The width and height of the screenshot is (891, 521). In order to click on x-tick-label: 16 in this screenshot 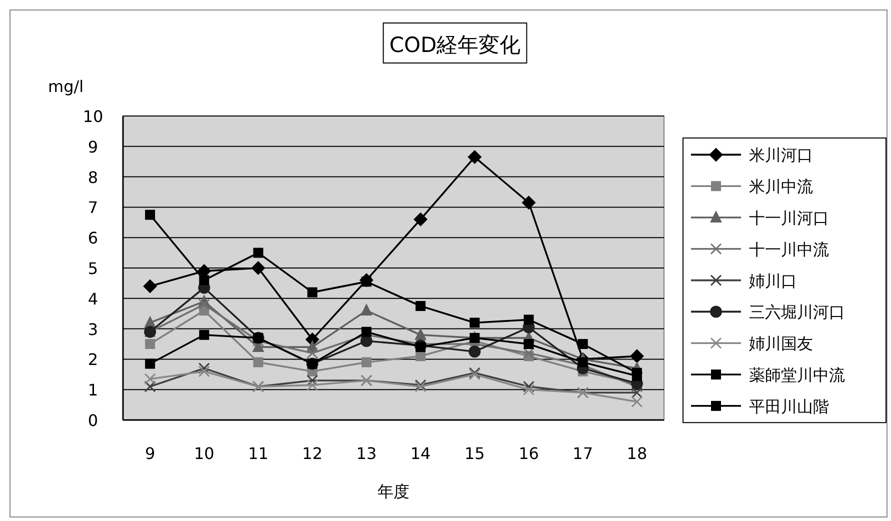, I will do `click(528, 453)`.